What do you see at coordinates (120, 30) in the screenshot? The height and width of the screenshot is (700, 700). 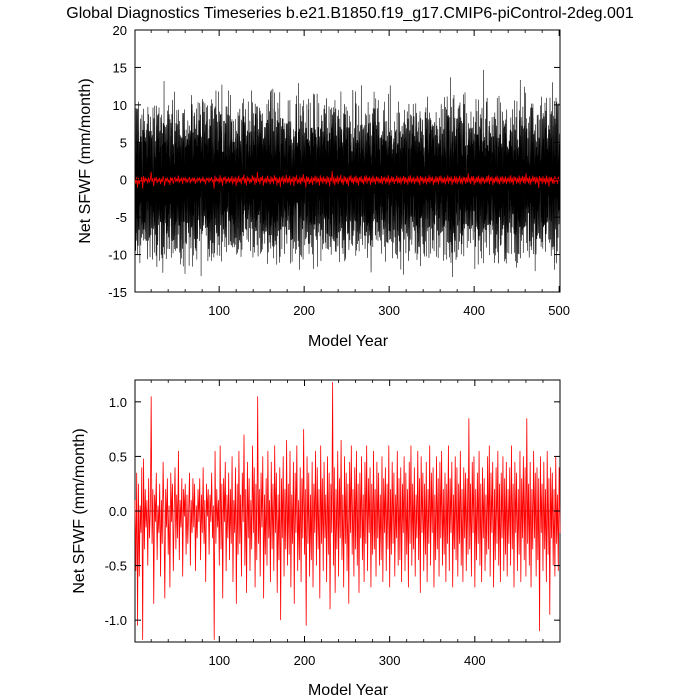 I see `y-tick-label: 20` at bounding box center [120, 30].